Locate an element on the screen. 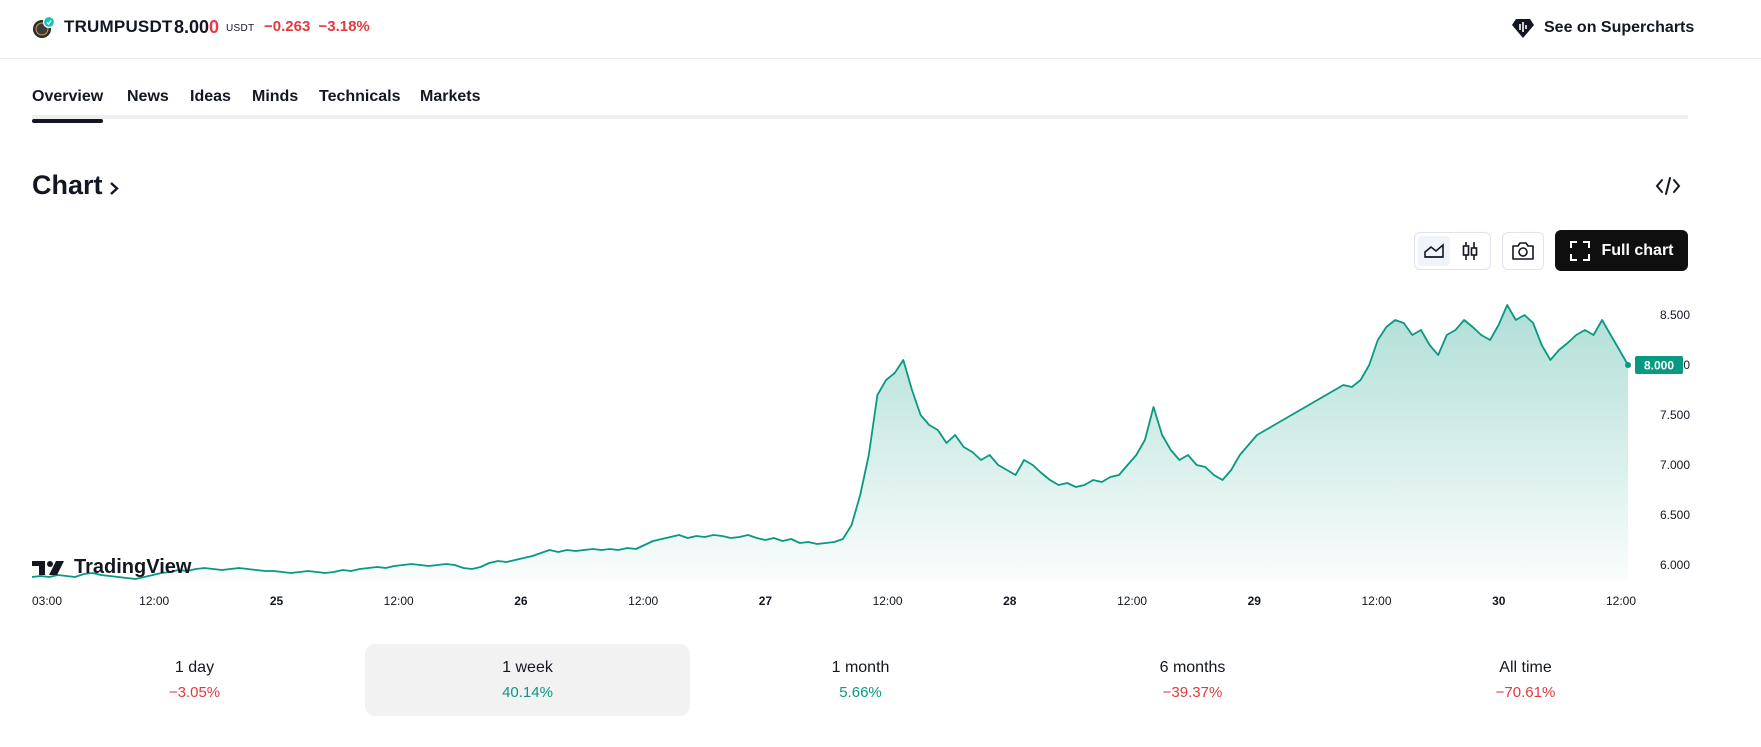  x-tick-label: 03:00 is located at coordinates (47, 601).